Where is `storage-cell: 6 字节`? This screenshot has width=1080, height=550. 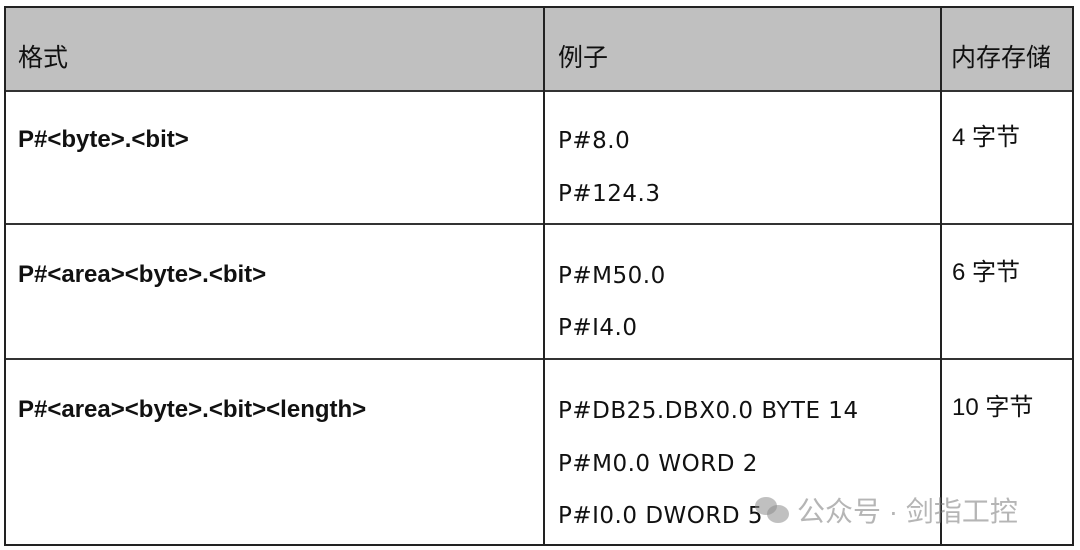 storage-cell: 6 字节 is located at coordinates (986, 272).